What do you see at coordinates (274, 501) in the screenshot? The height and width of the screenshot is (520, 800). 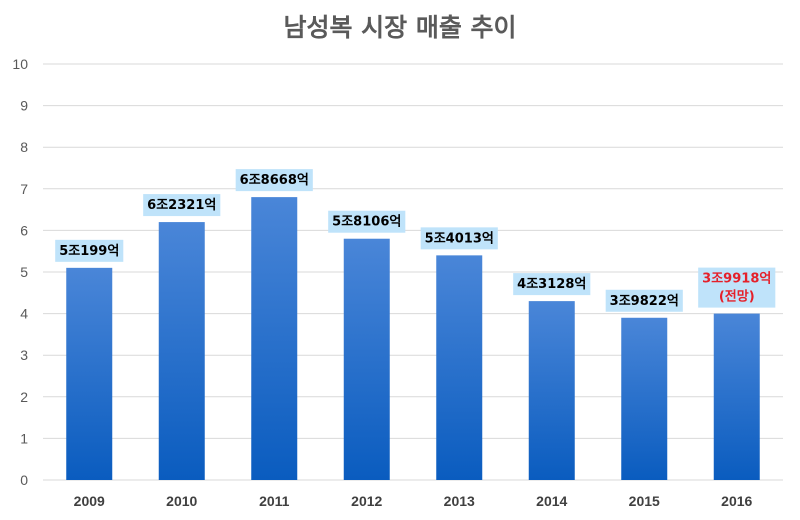 I see `x-tick-label: 2011` at bounding box center [274, 501].